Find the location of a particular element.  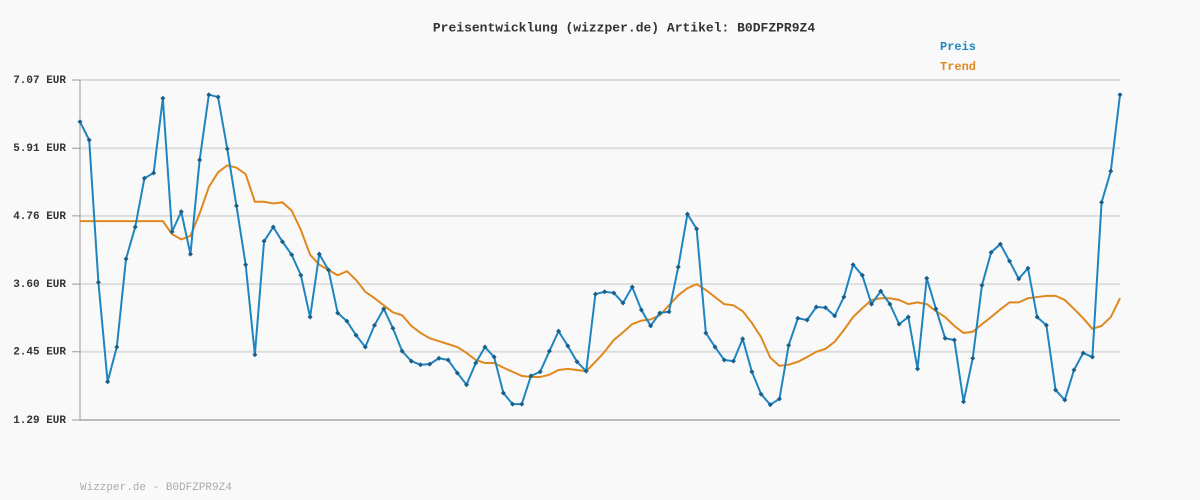

y-tick-label: 1.29 EUR is located at coordinates (39, 421).